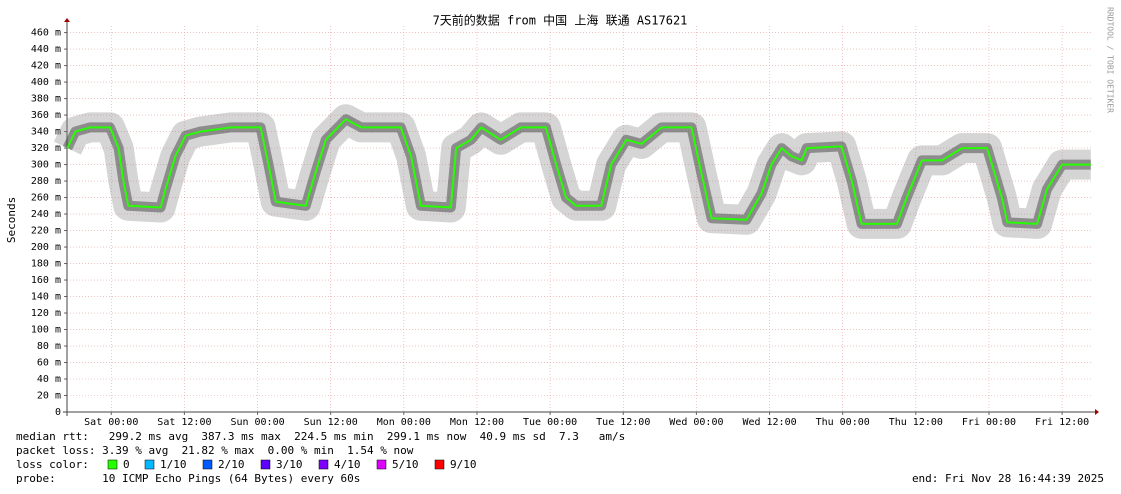 This screenshot has width=1121, height=494. What do you see at coordinates (49, 363) in the screenshot?
I see `y-tick-label: 60 m` at bounding box center [49, 363].